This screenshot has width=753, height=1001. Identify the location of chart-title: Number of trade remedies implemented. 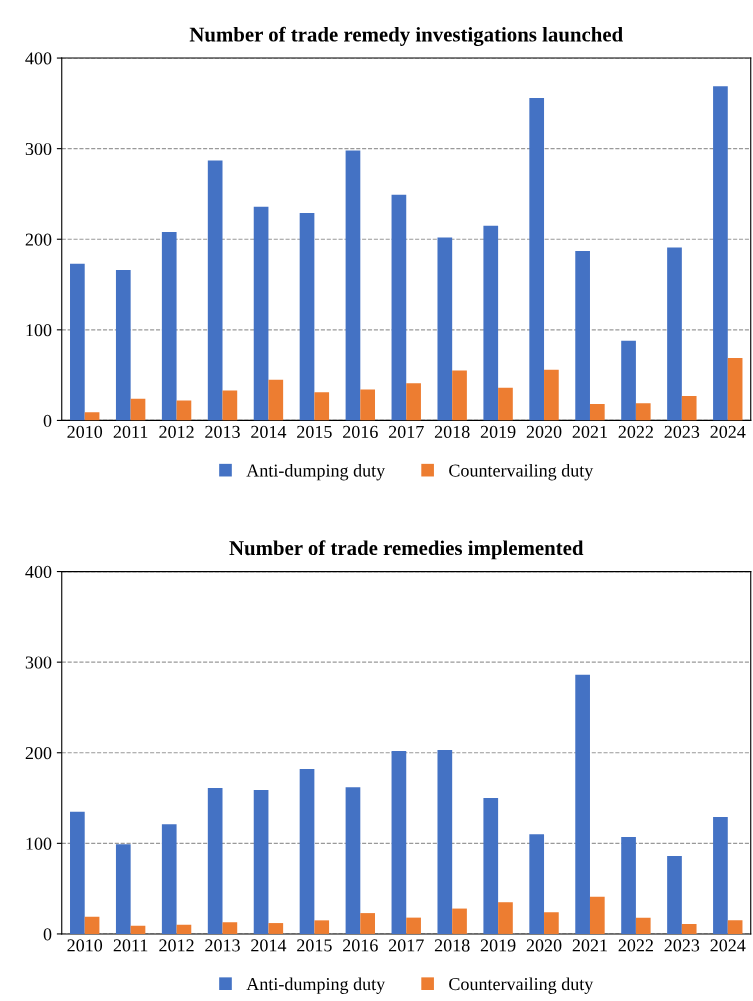
(406, 550).